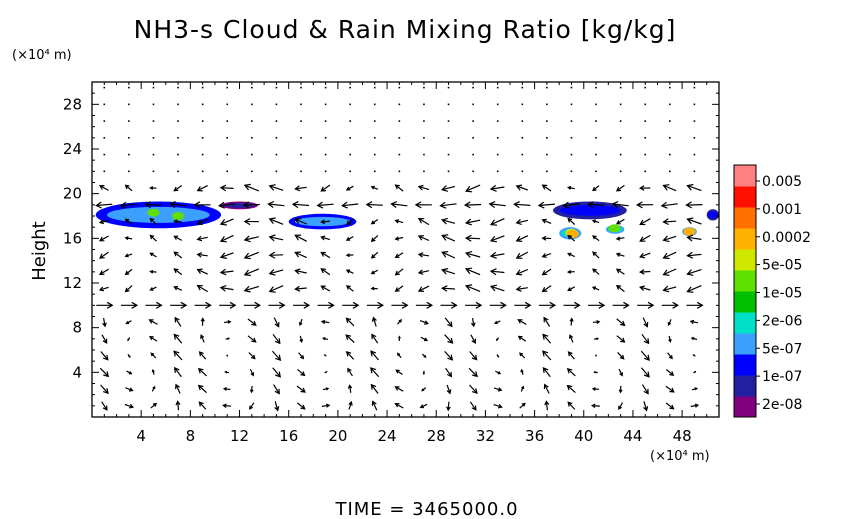 This screenshot has width=854, height=519. What do you see at coordinates (745, 291) in the screenshot?
I see `colorbar` at bounding box center [745, 291].